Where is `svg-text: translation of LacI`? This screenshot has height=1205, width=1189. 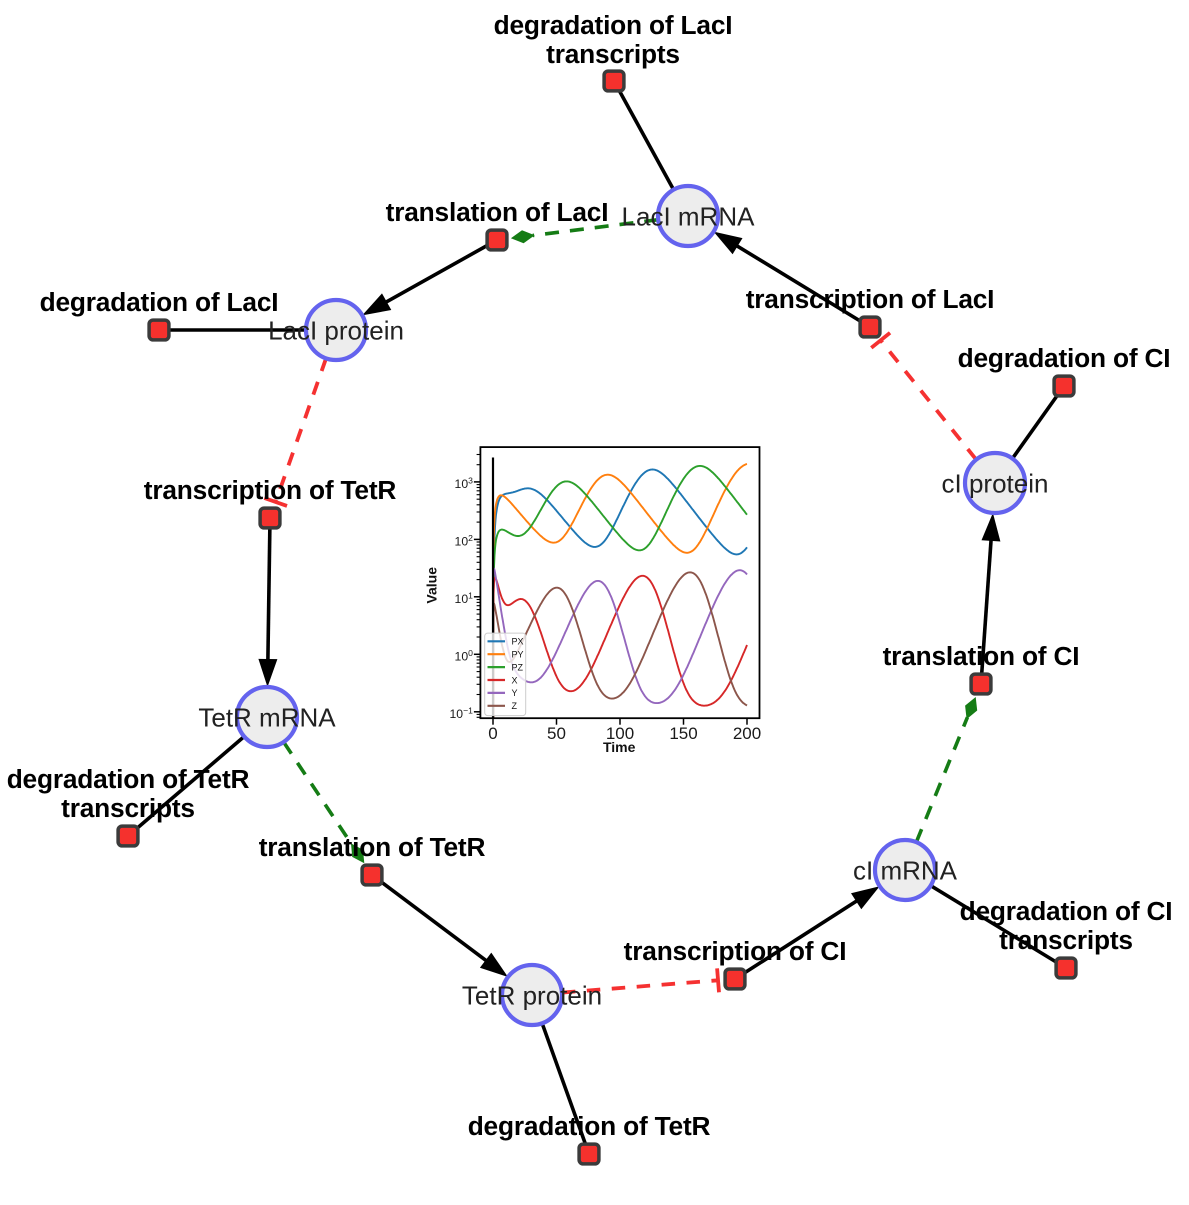 svg-text: translation of LacI is located at coordinates (497, 212).